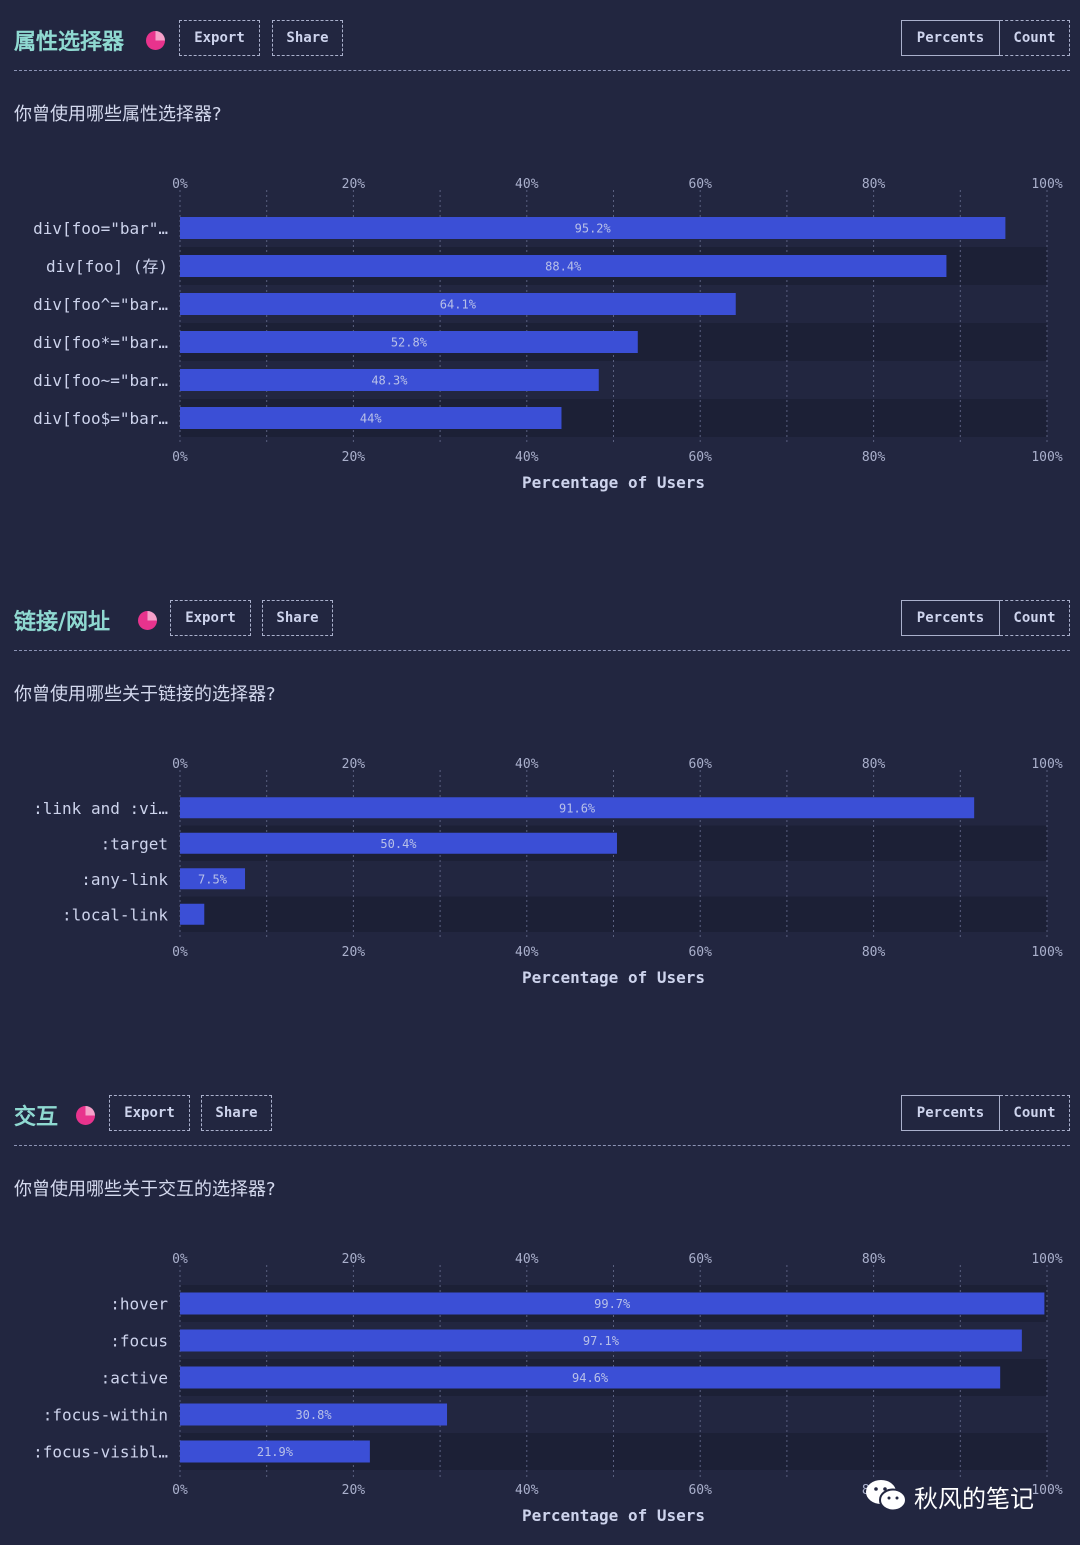 The height and width of the screenshot is (1545, 1080). Describe the element at coordinates (134, 1378) in the screenshot. I see `category-label: :active` at that location.